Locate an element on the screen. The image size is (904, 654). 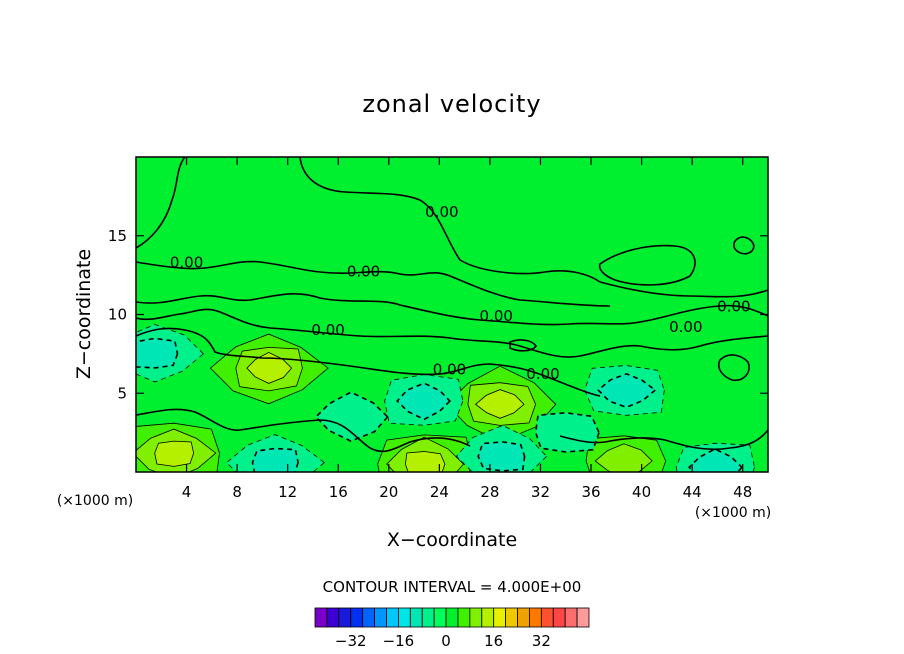
y-tick-label: 5 is located at coordinates (122, 393).